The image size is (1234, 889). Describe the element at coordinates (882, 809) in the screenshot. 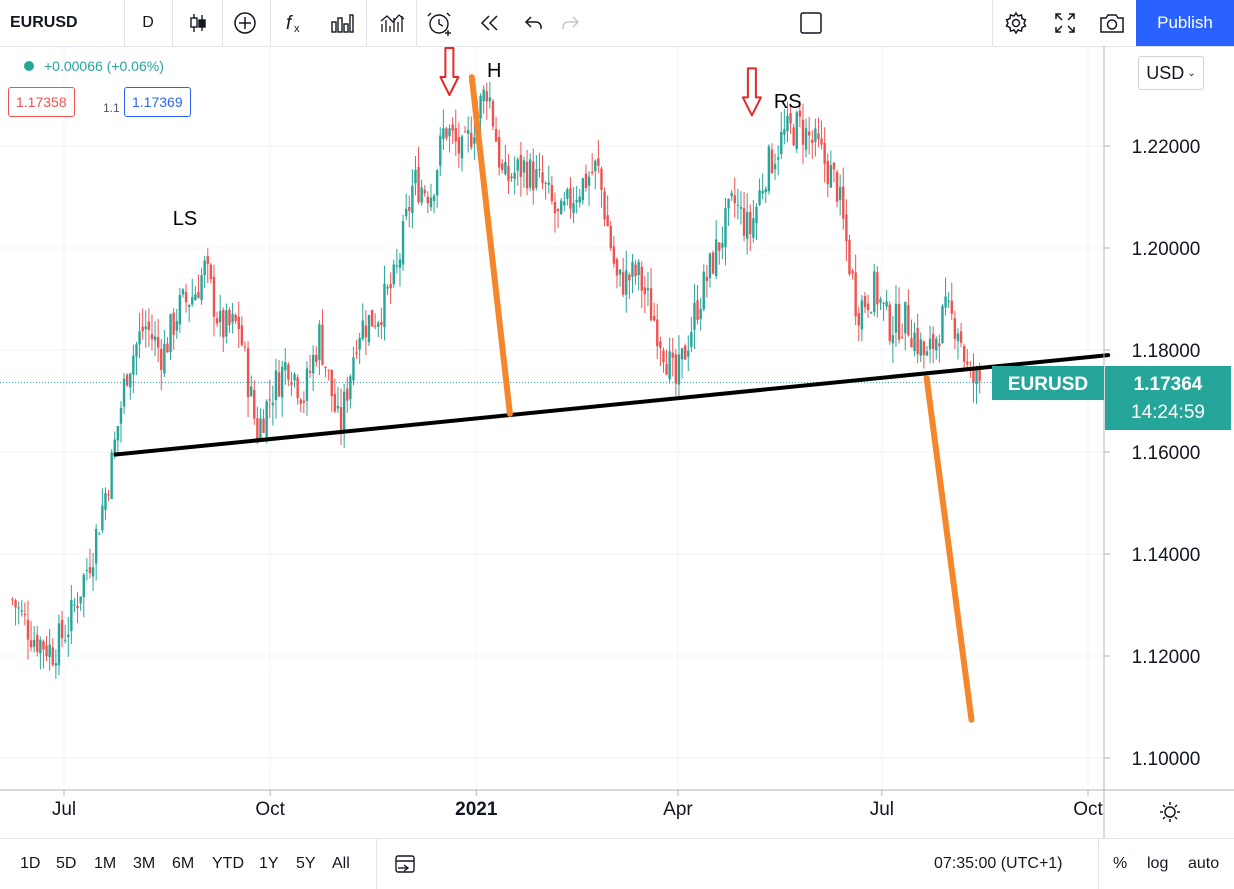

I see `time-tick-label: Jul` at that location.